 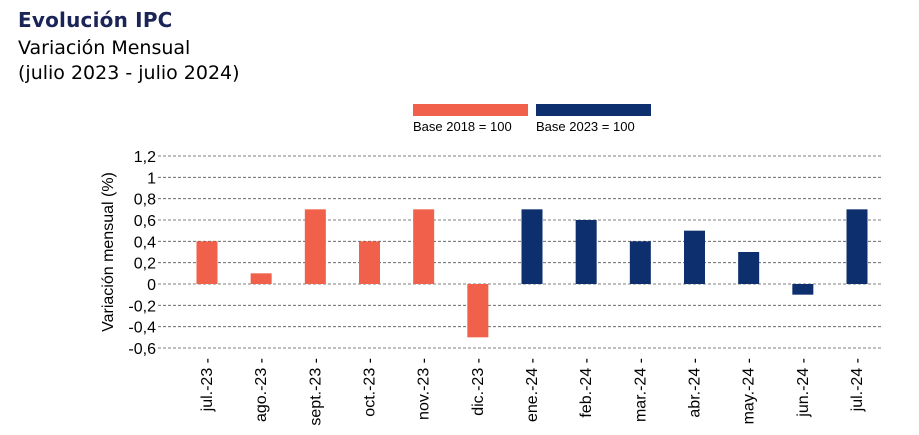 I want to click on bar-ago.-23, so click(x=261, y=278).